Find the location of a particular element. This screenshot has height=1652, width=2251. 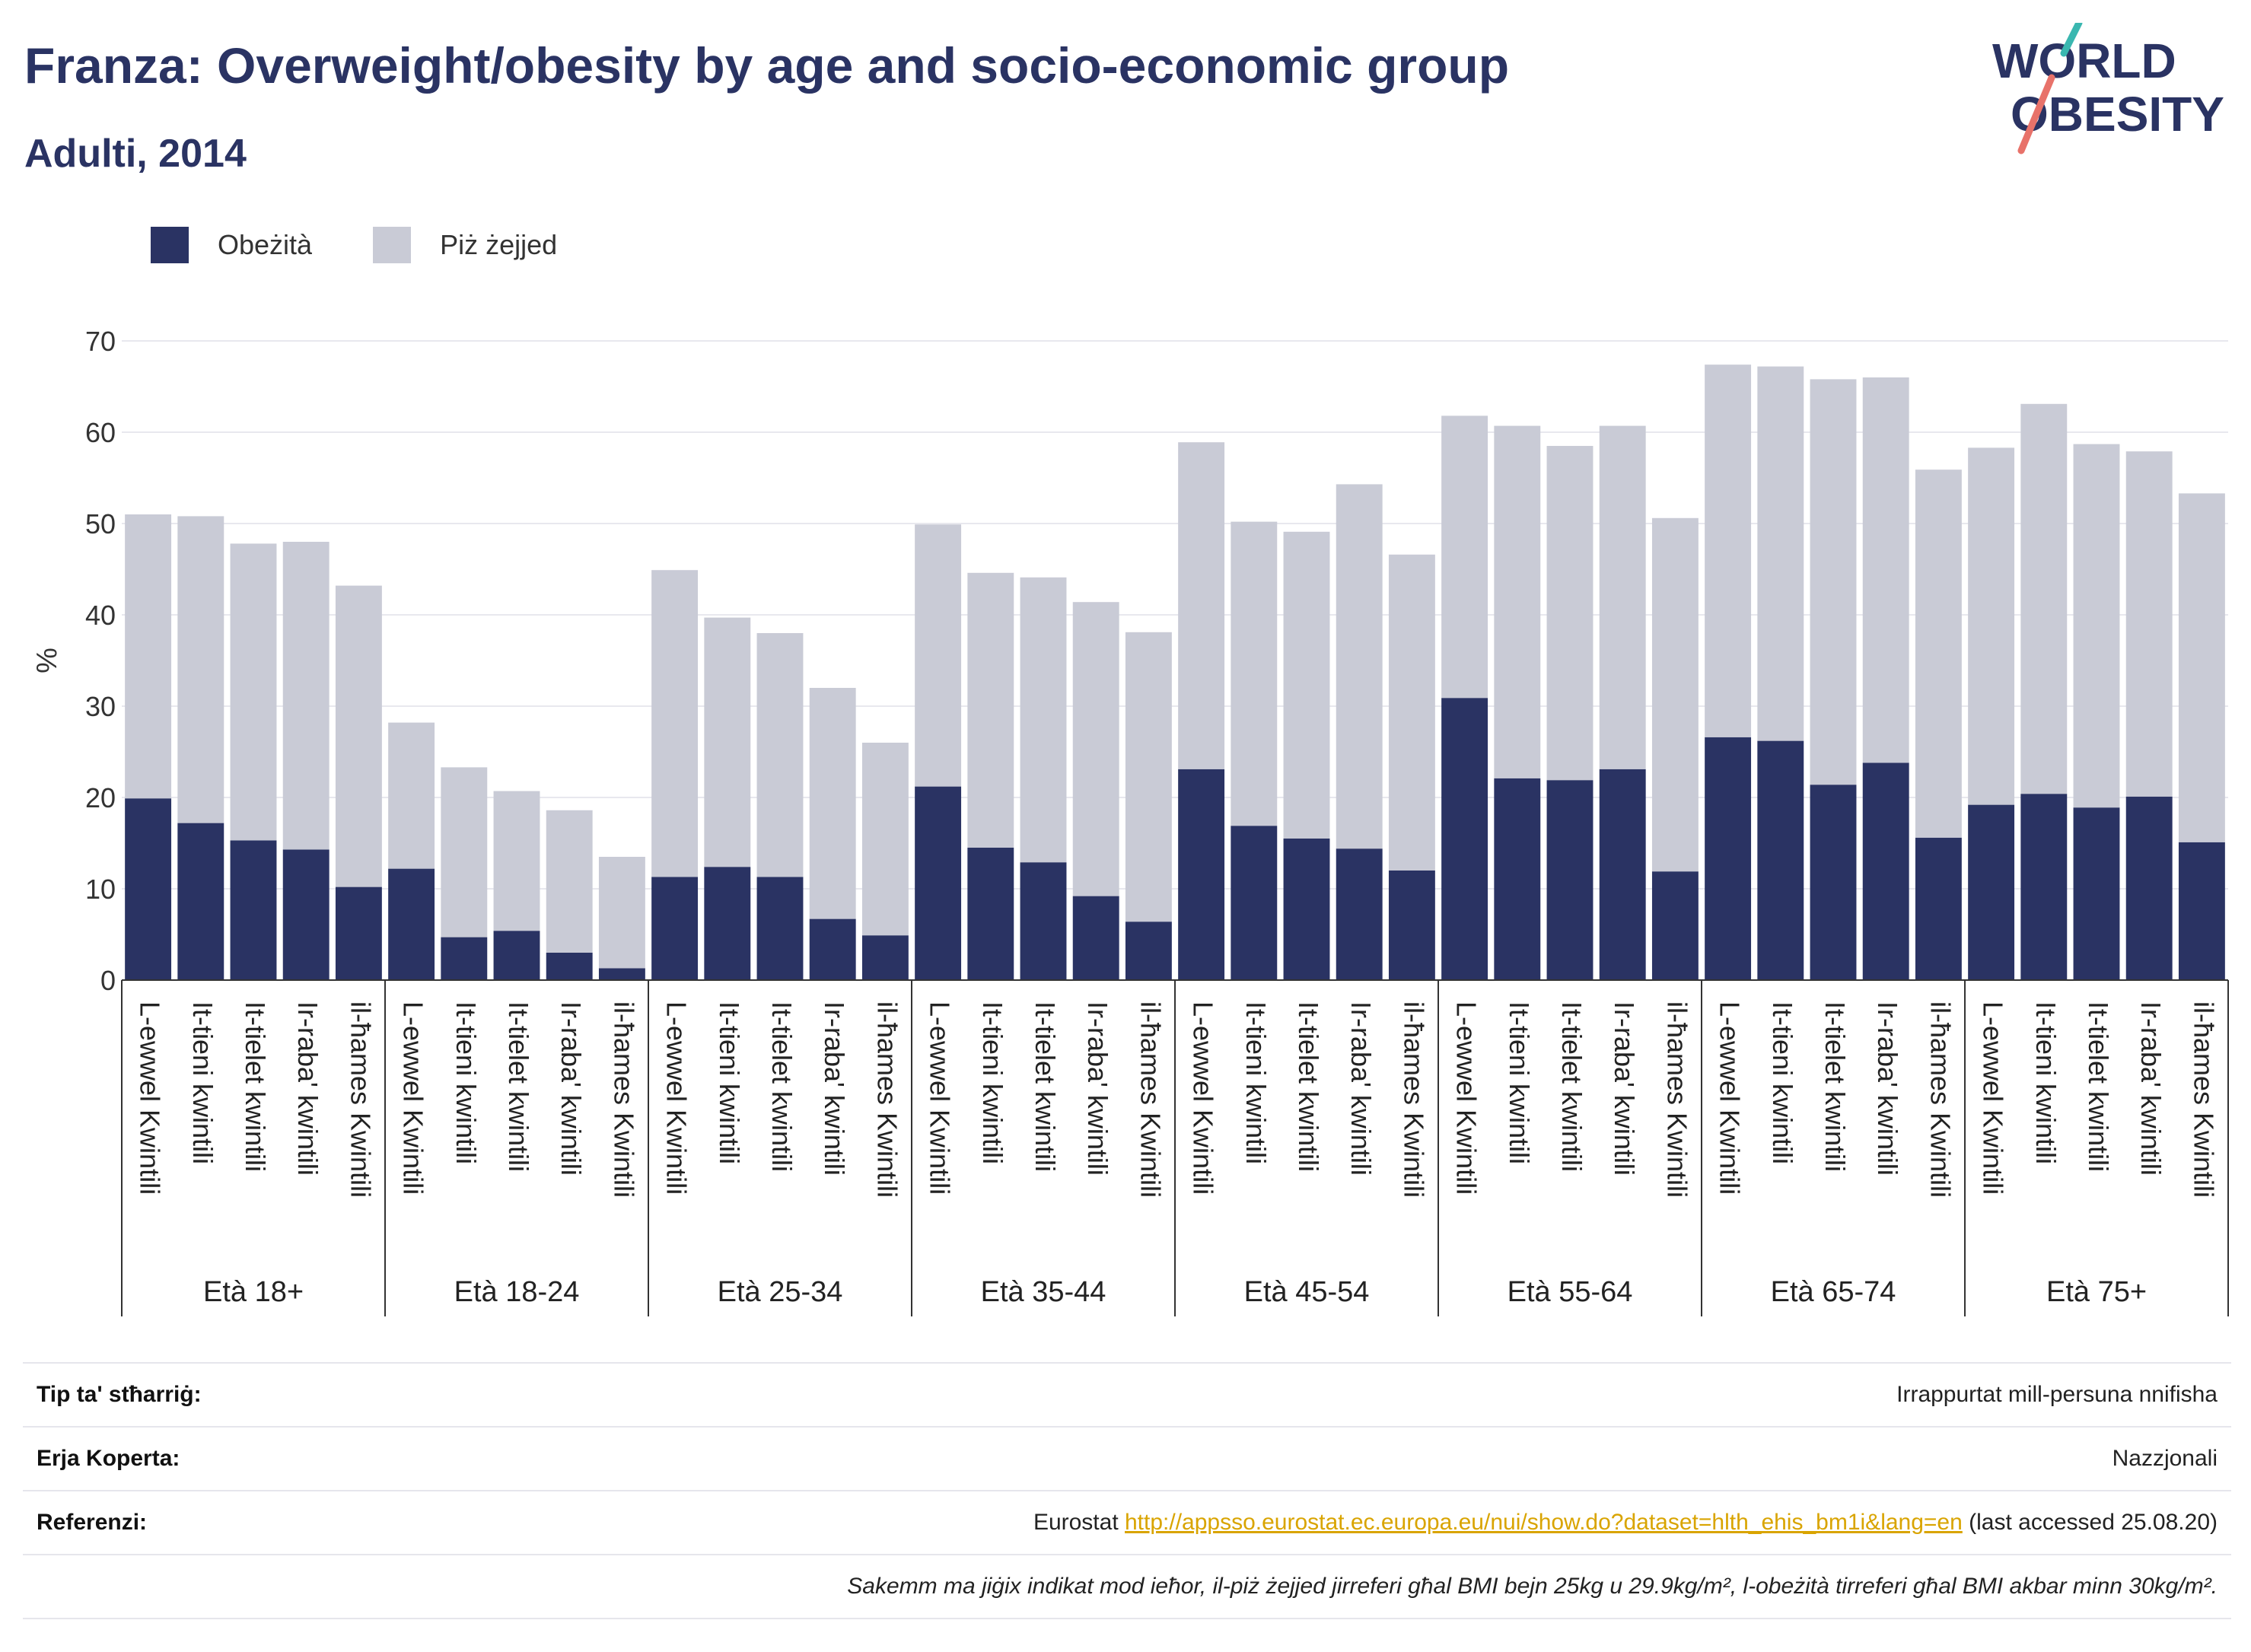

legend-item-overweight: Piż żejjed is located at coordinates (465, 245).